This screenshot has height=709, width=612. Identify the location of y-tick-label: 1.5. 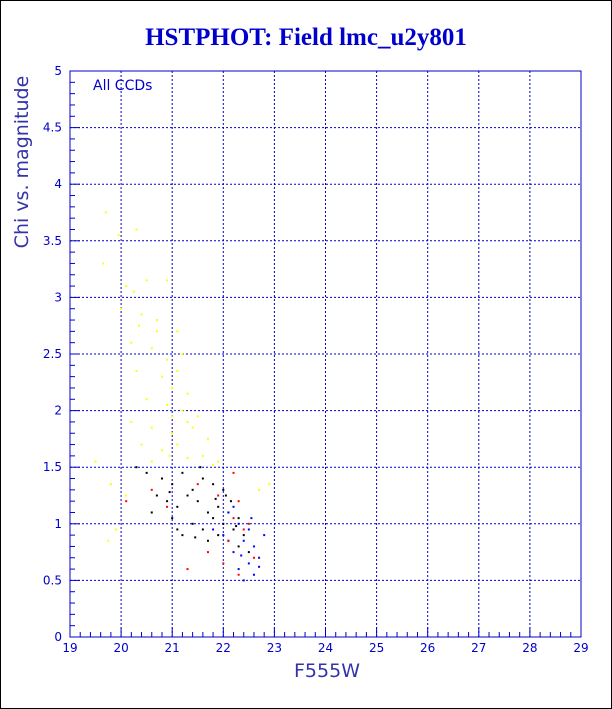
(52, 467).